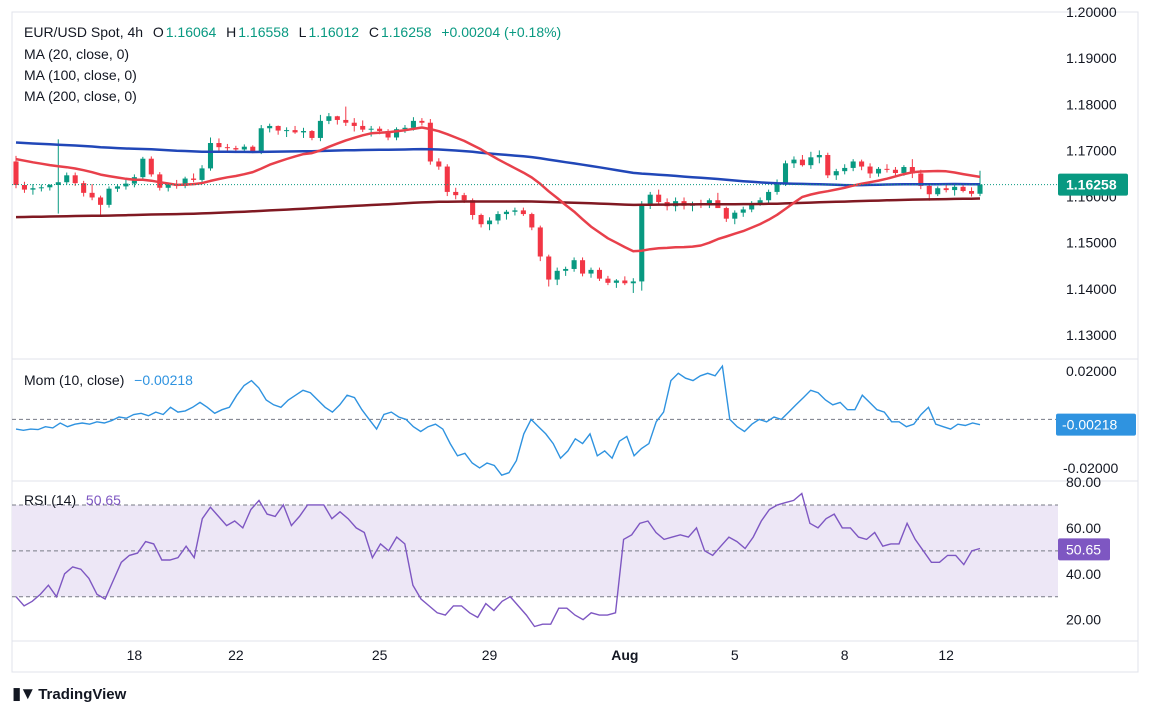  I want to click on rsi-legend: RSI (14) 50.65, so click(73, 500).